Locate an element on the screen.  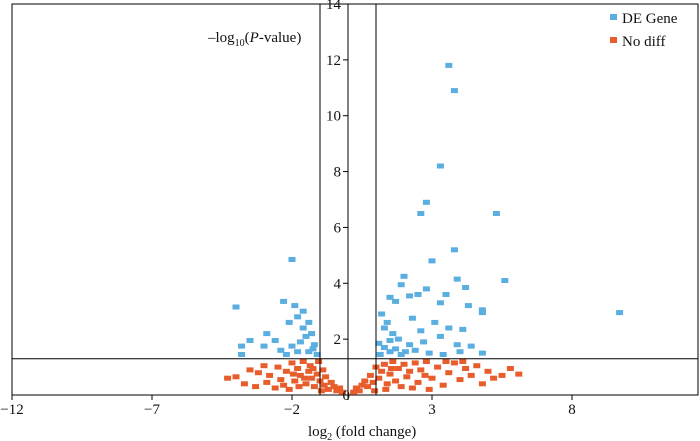
x-tick-label-4: 8 is located at coordinates (572, 410).